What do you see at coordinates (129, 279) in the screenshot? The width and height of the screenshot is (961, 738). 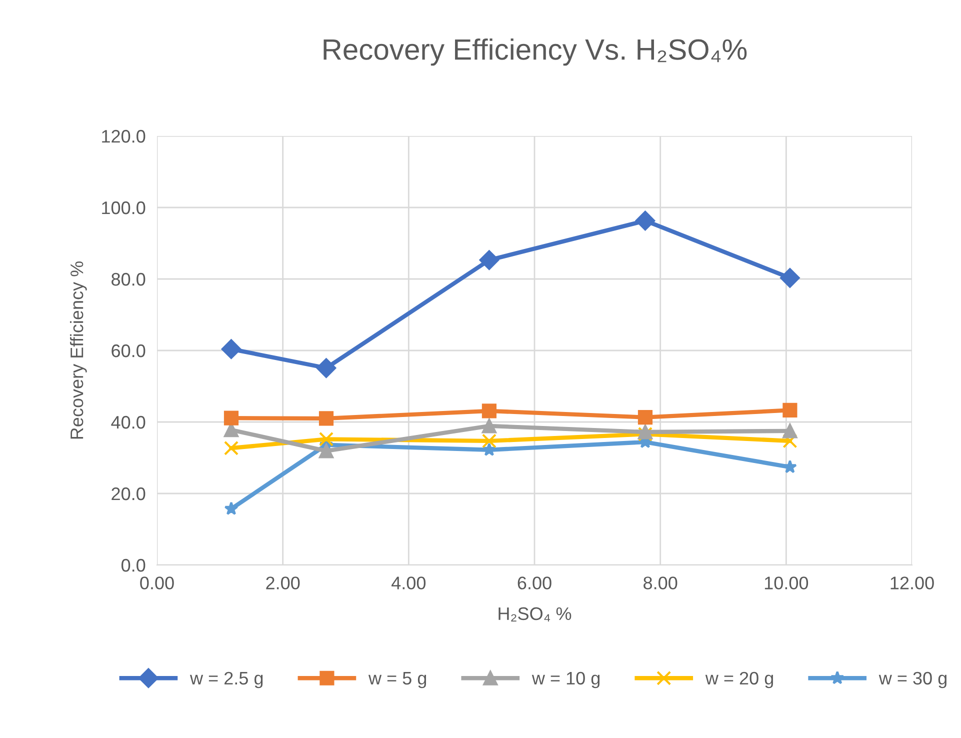 I see `y-tick-label: 80.0` at bounding box center [129, 279].